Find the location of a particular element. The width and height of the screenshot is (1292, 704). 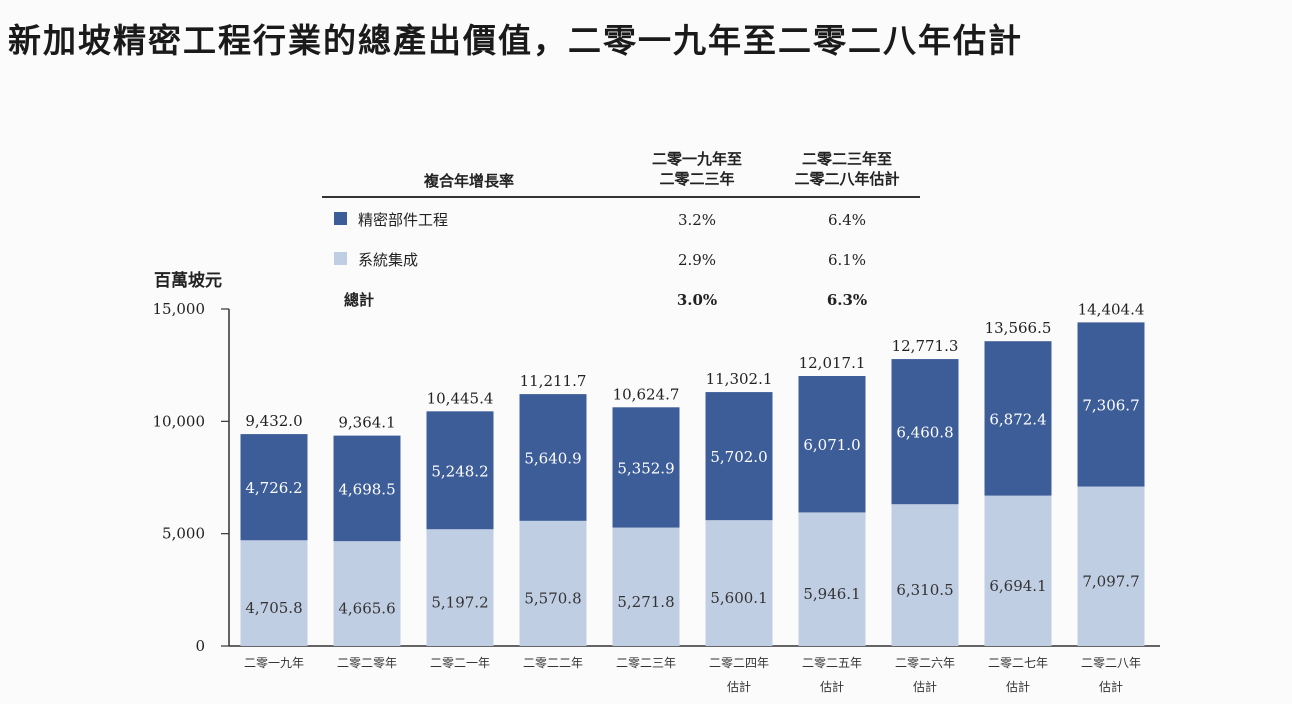

y-tick-label: 15,000 is located at coordinates (179, 309).